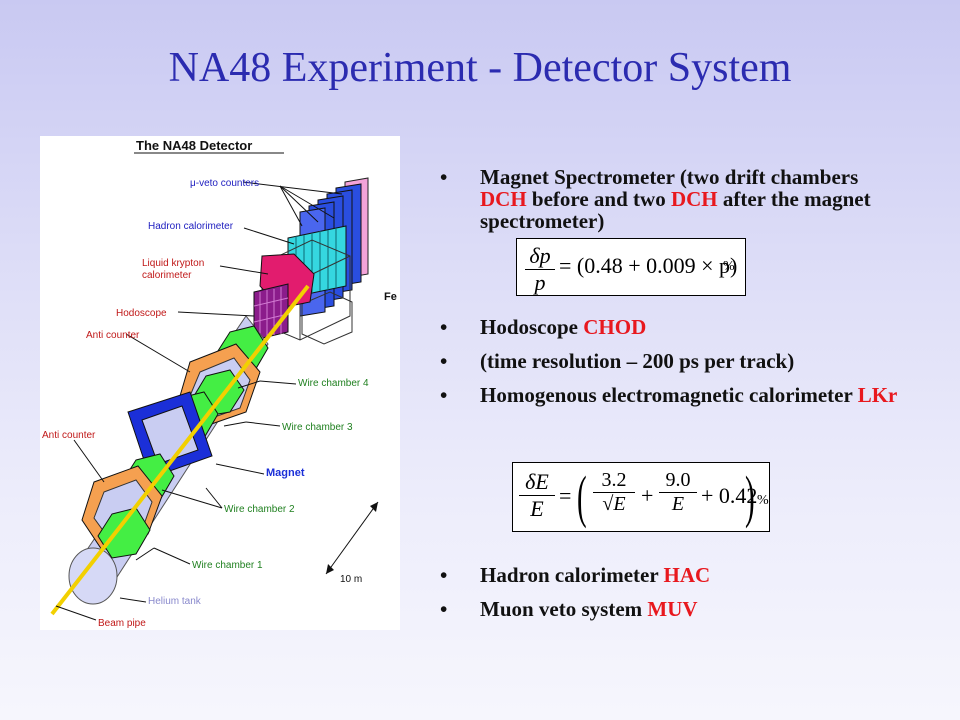 This screenshot has height=720, width=960. Describe the element at coordinates (69, 435) in the screenshot. I see `label-anti-counter-2: Anti counter` at that location.